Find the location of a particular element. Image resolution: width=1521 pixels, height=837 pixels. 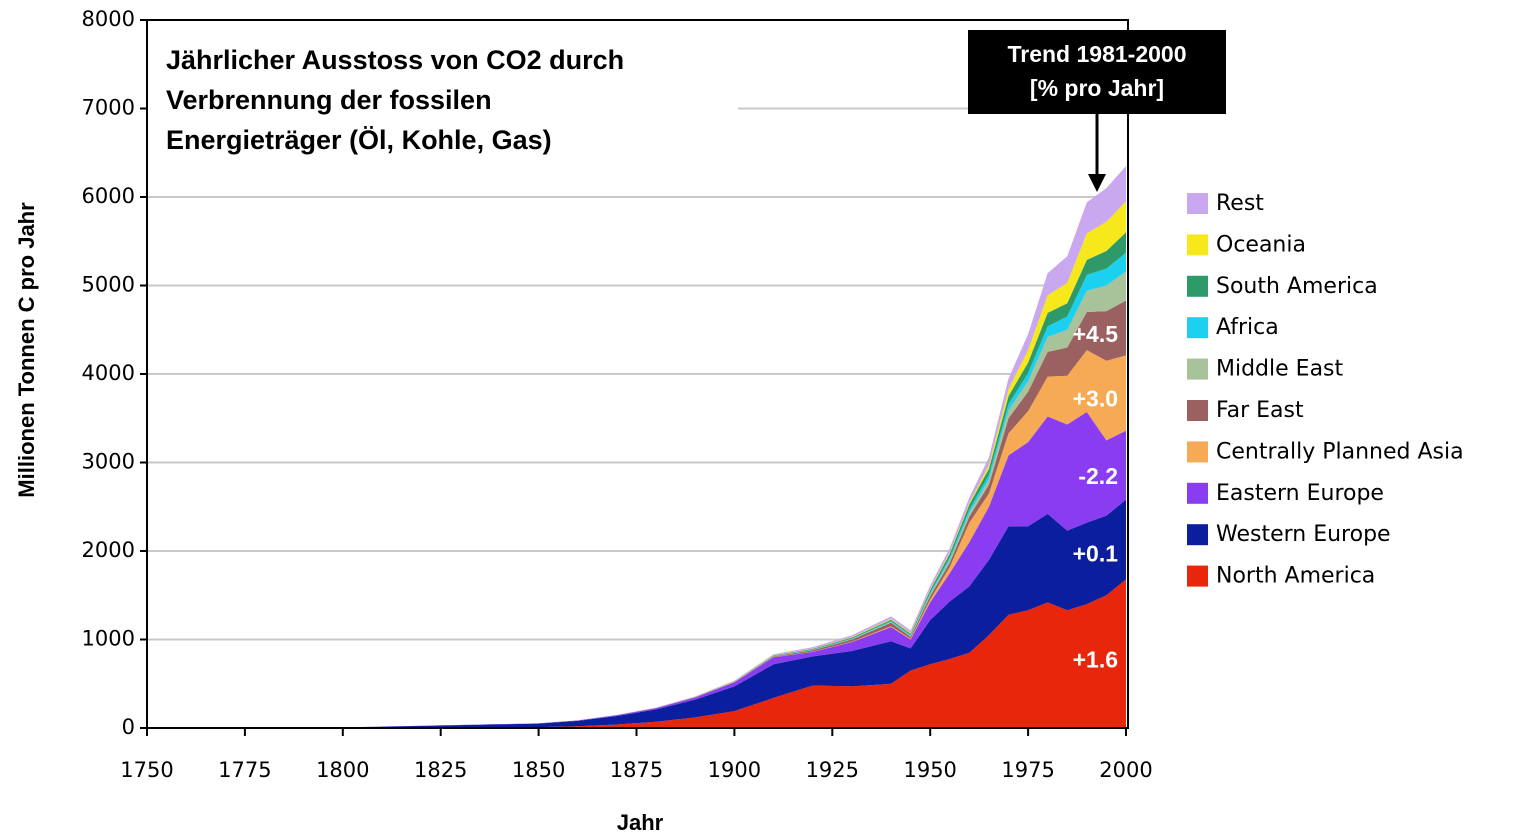

x-tick-label: 1800 is located at coordinates (342, 770).